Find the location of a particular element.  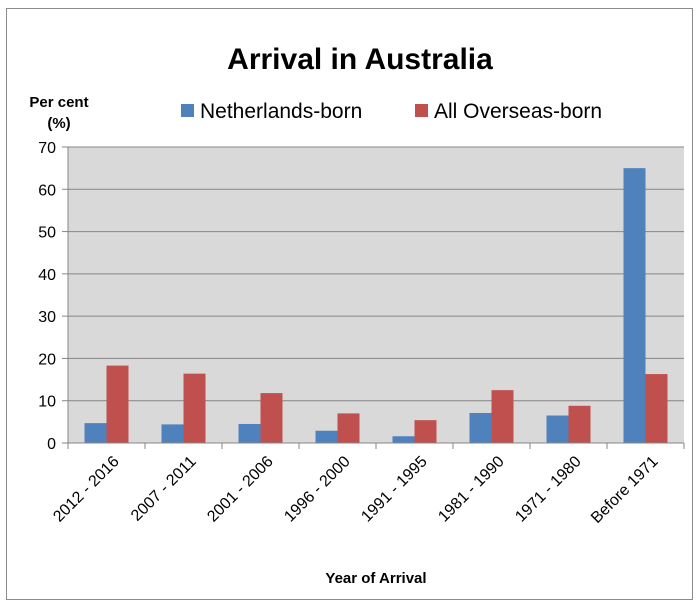

x-tick-label: 1971 - 1980 is located at coordinates (548, 489).